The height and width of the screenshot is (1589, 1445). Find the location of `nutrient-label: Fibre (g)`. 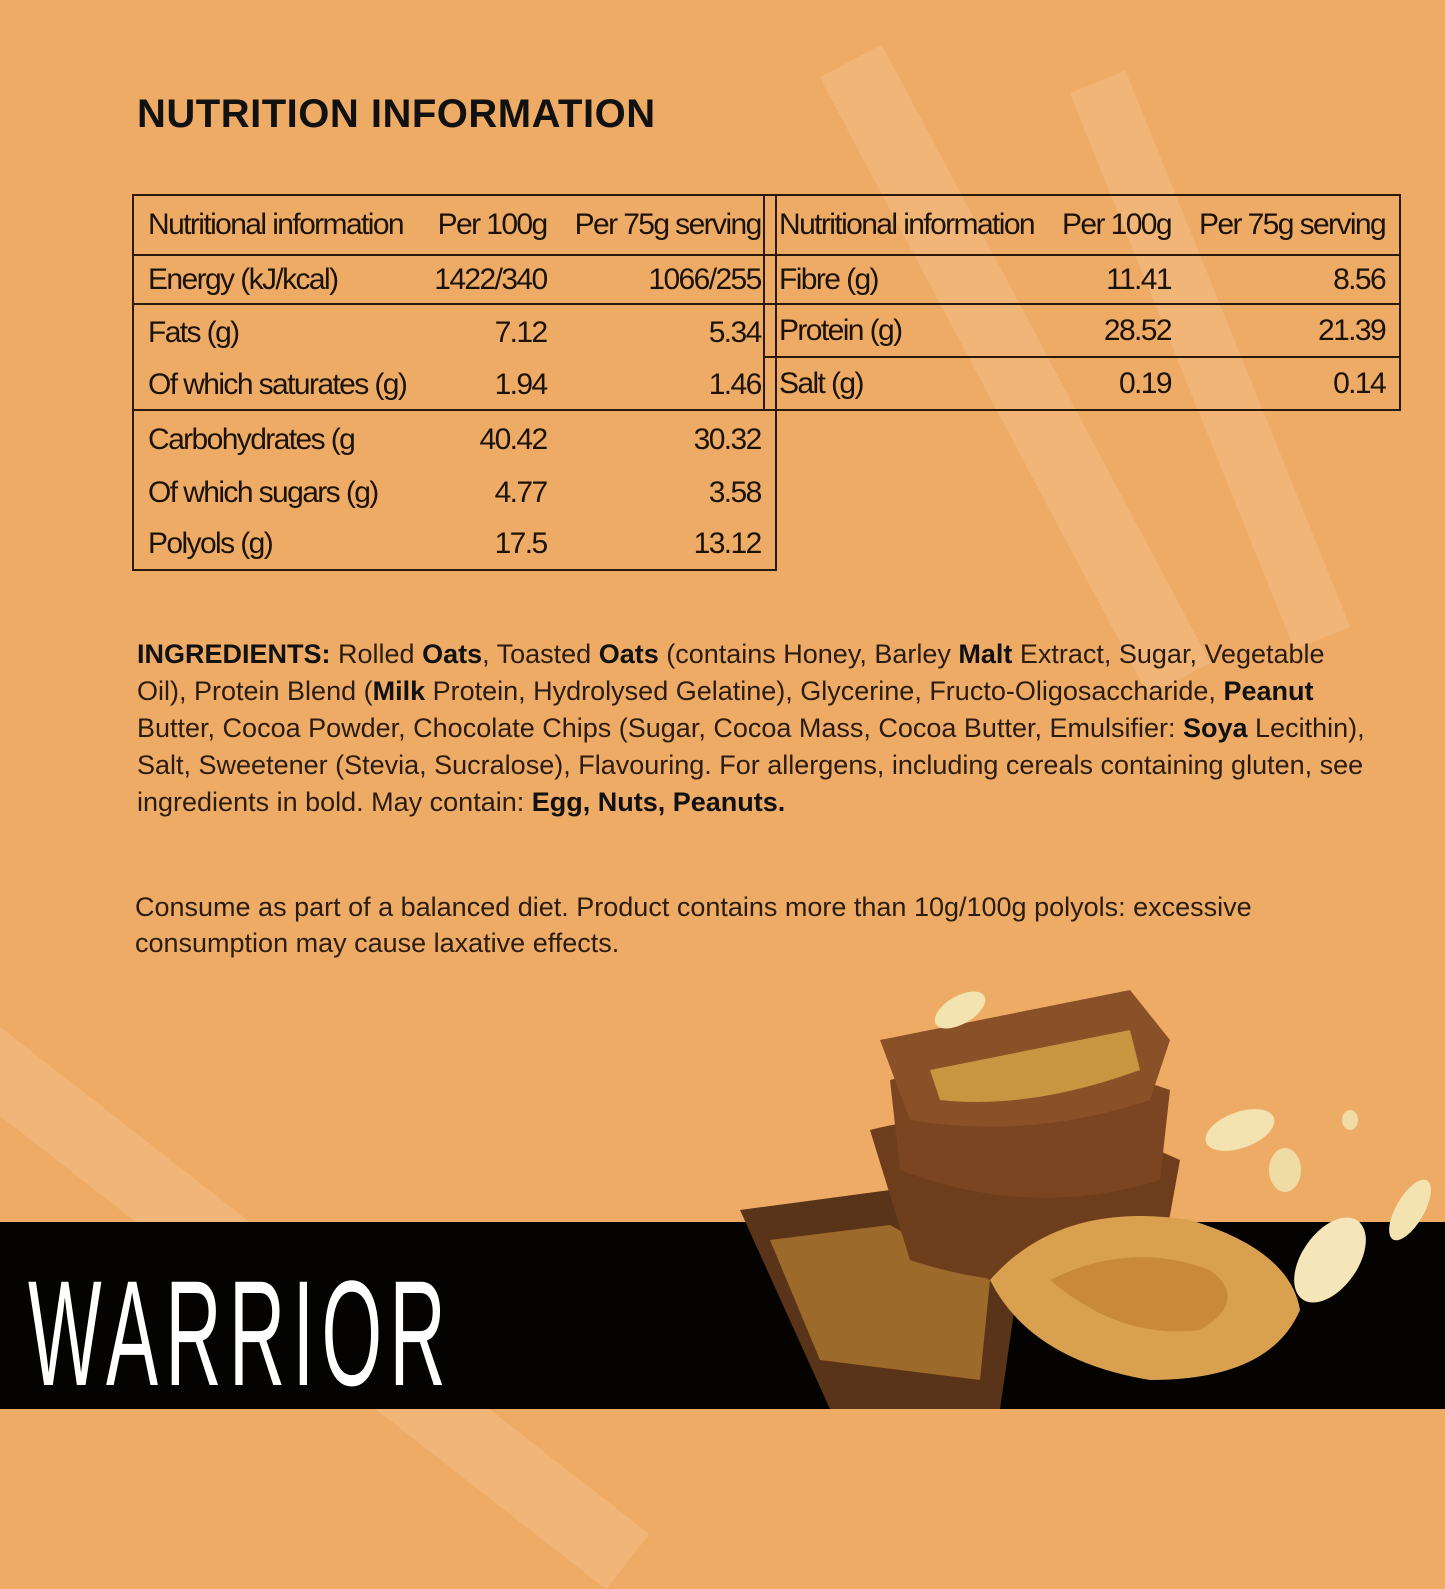

nutrient-label: Fibre (g) is located at coordinates (829, 279).